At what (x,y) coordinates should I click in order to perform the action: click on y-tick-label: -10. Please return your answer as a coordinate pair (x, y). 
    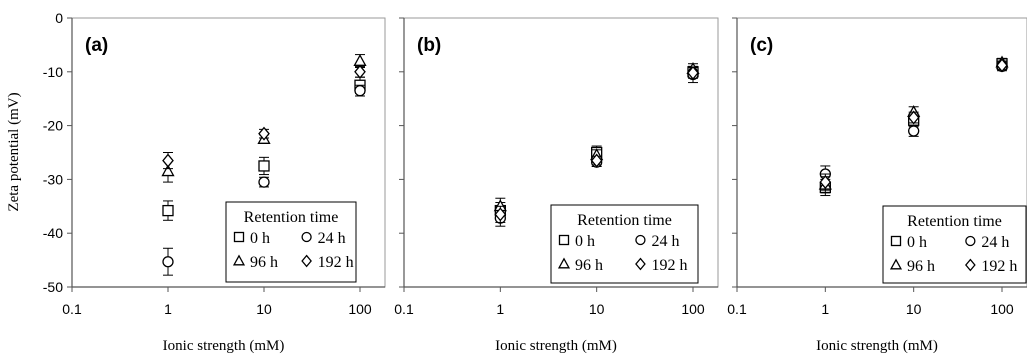
    Looking at the image, I should click on (53, 72).